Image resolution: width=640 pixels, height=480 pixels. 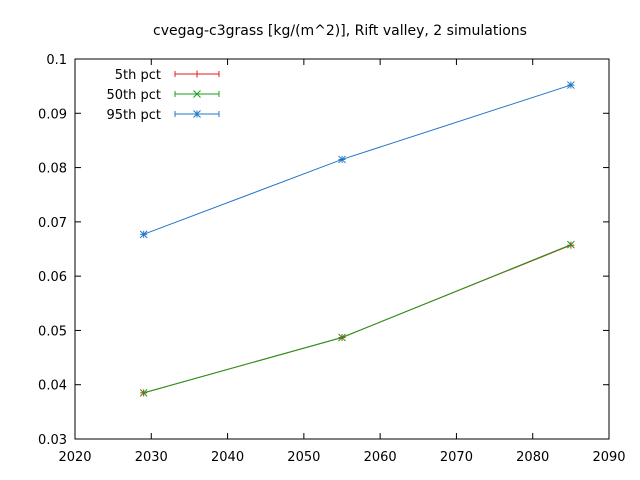 What do you see at coordinates (133, 95) in the screenshot?
I see `legend-label: 50th pct` at bounding box center [133, 95].